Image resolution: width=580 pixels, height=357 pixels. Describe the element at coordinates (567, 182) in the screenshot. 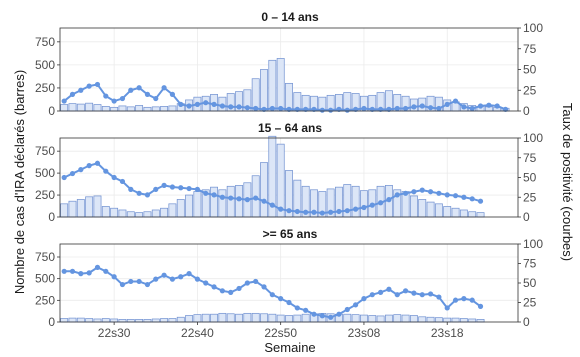

I see `y-axis-right-title: Taux de positivité (courbes)` at that location.